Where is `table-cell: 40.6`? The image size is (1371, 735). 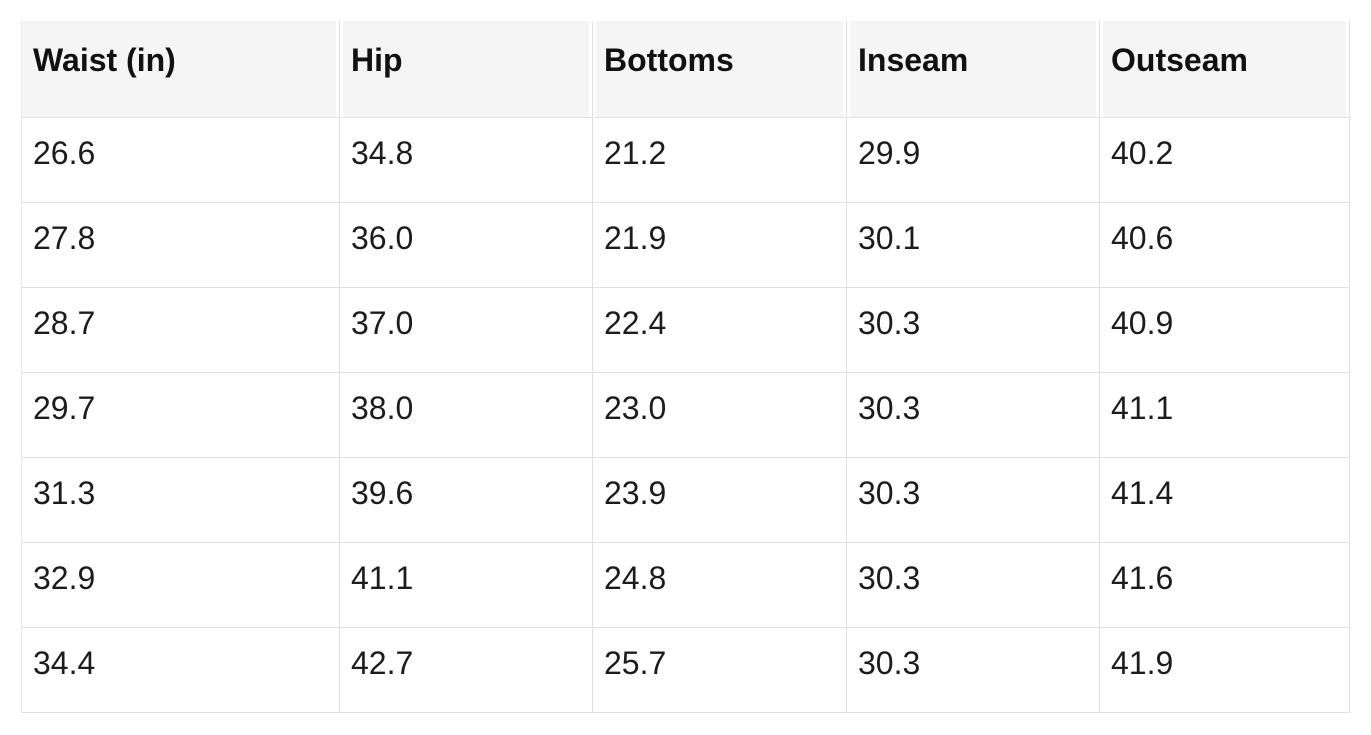 table-cell: 40.6 is located at coordinates (1225, 245).